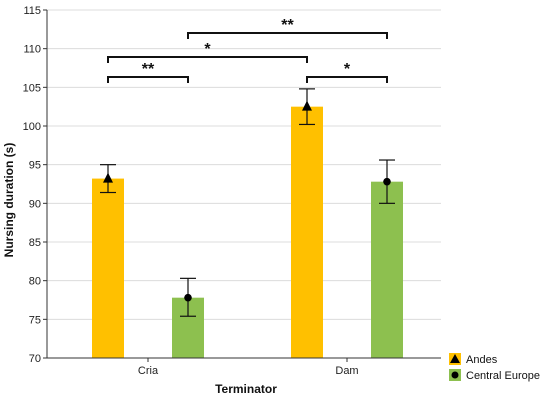 This screenshot has height=401, width=550. What do you see at coordinates (246, 389) in the screenshot?
I see `x-axis-title: Terminator` at bounding box center [246, 389].